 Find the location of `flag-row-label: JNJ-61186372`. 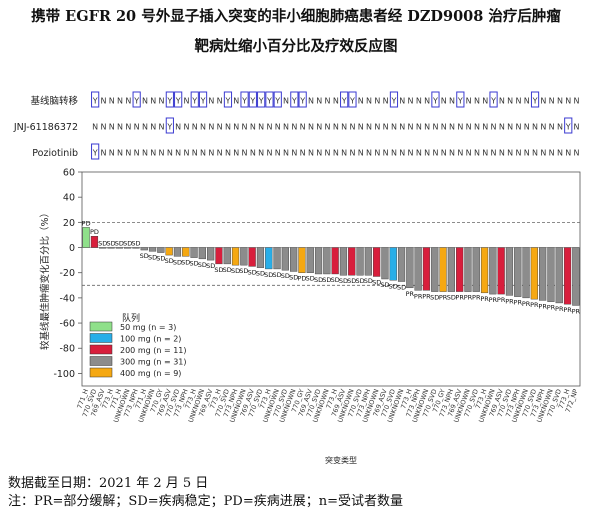

flag-row-label: JNJ-61186372 is located at coordinates (45, 127).